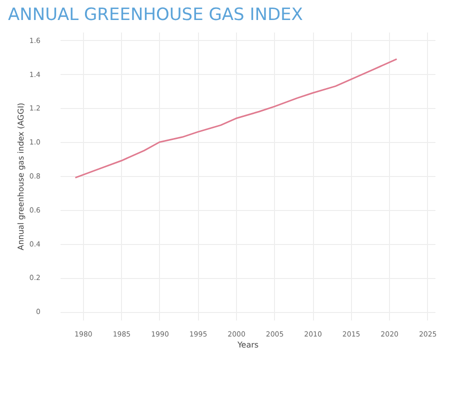 Image resolution: width=457 pixels, height=402 pixels. I want to click on y-axis-title: Annual greenhouse gas index (AGGI), so click(21, 176).